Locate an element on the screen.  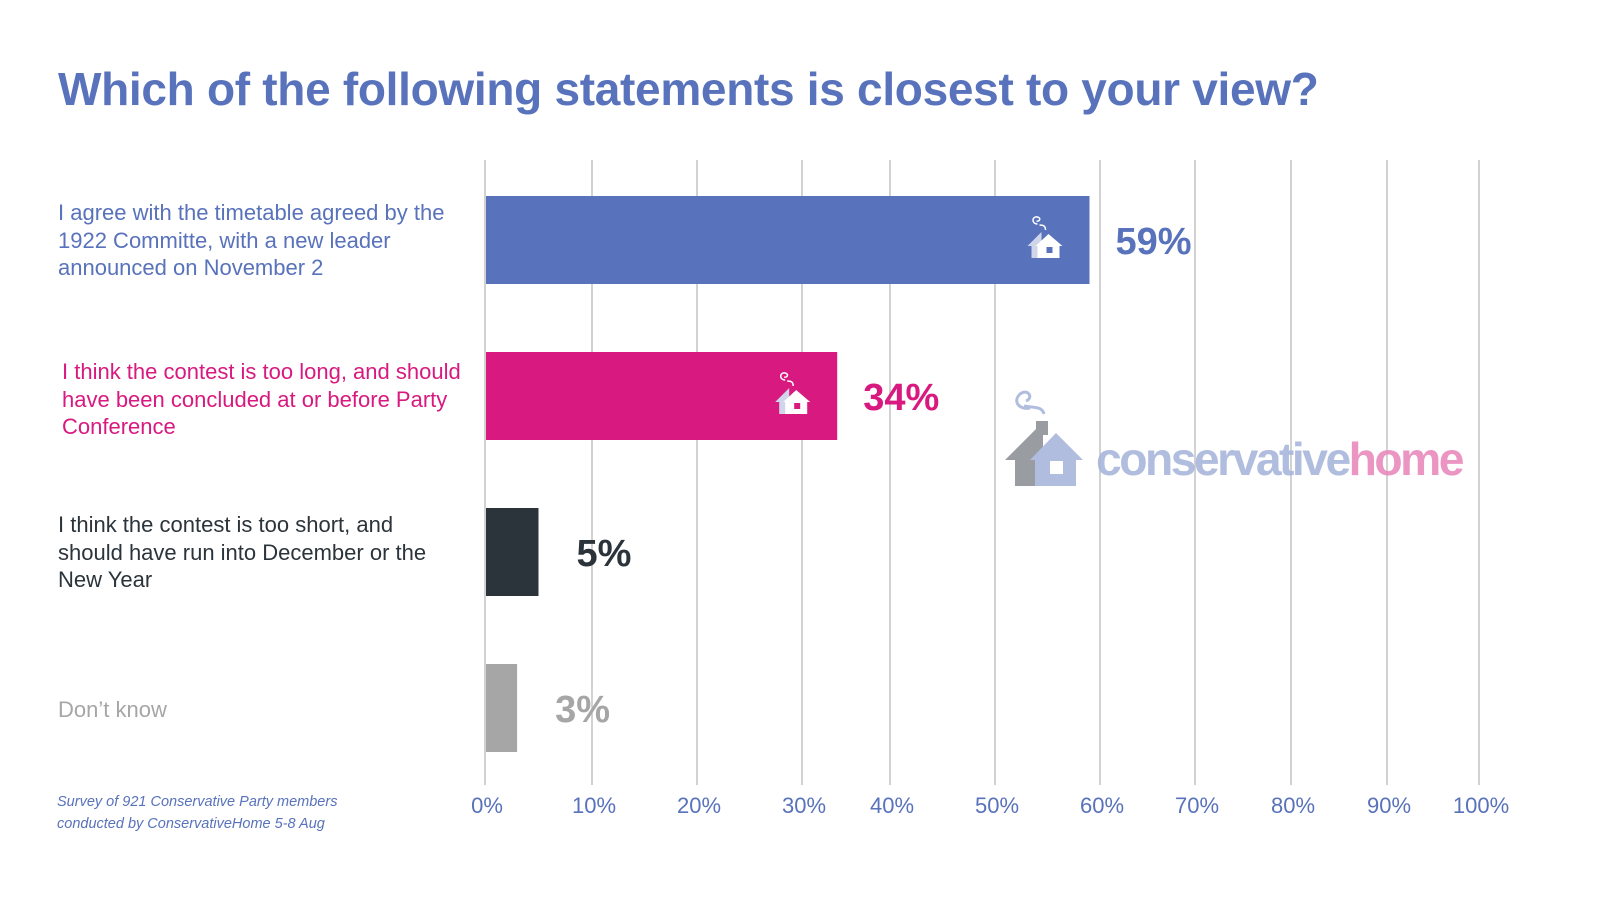
data-label: 5% is located at coordinates (604, 554).